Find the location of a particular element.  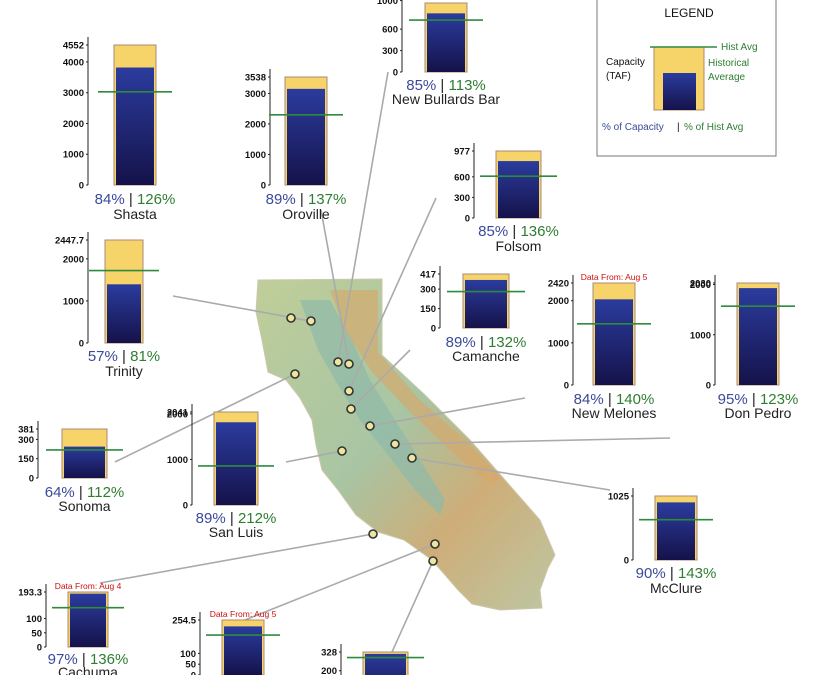

oroville-tick-label: 3538 is located at coordinates (255, 78).